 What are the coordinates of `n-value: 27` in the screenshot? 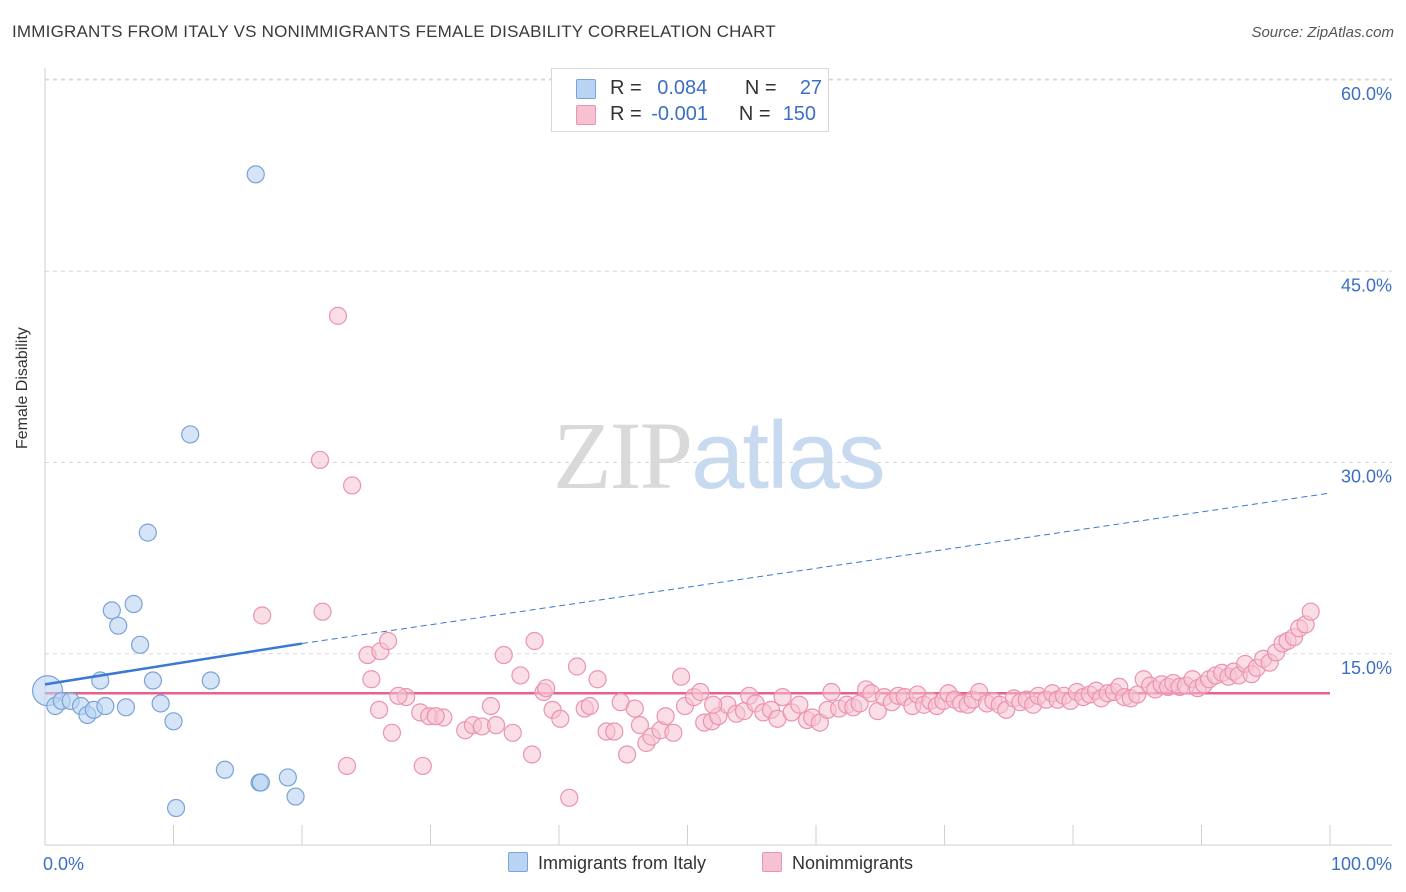 It's located at (811, 88).